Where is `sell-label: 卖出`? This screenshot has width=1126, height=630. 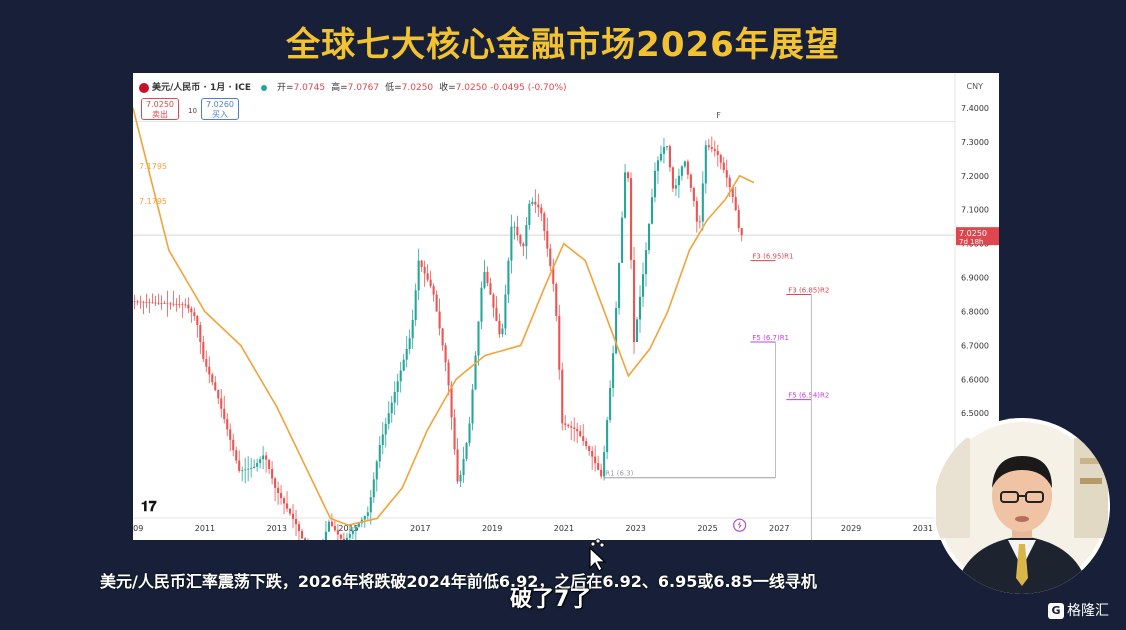 sell-label: 卖出 is located at coordinates (160, 114).